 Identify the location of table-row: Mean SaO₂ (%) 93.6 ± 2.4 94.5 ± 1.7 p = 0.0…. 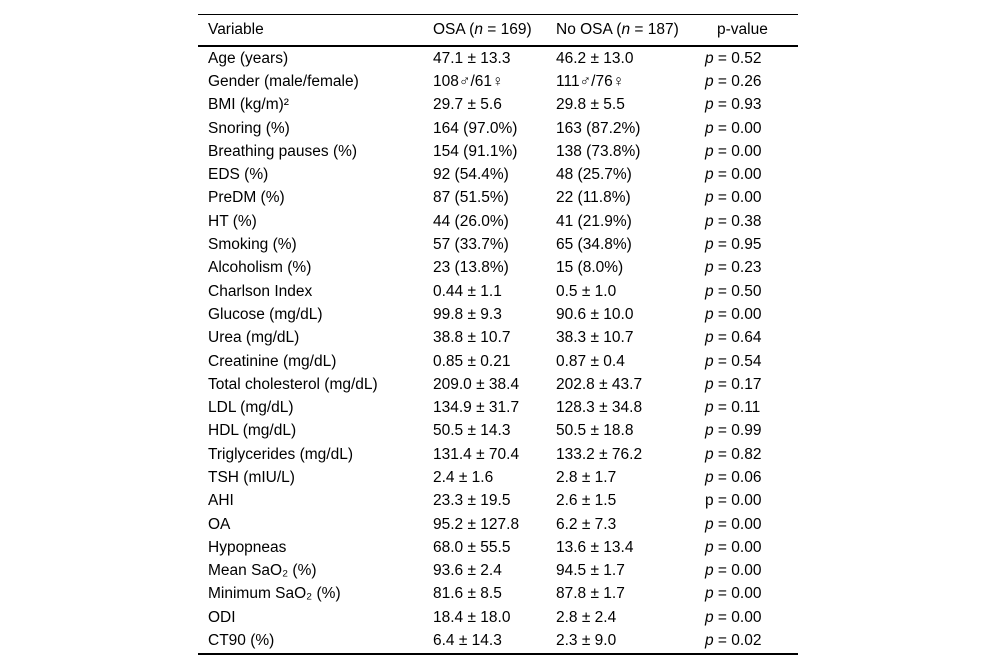
(498, 571).